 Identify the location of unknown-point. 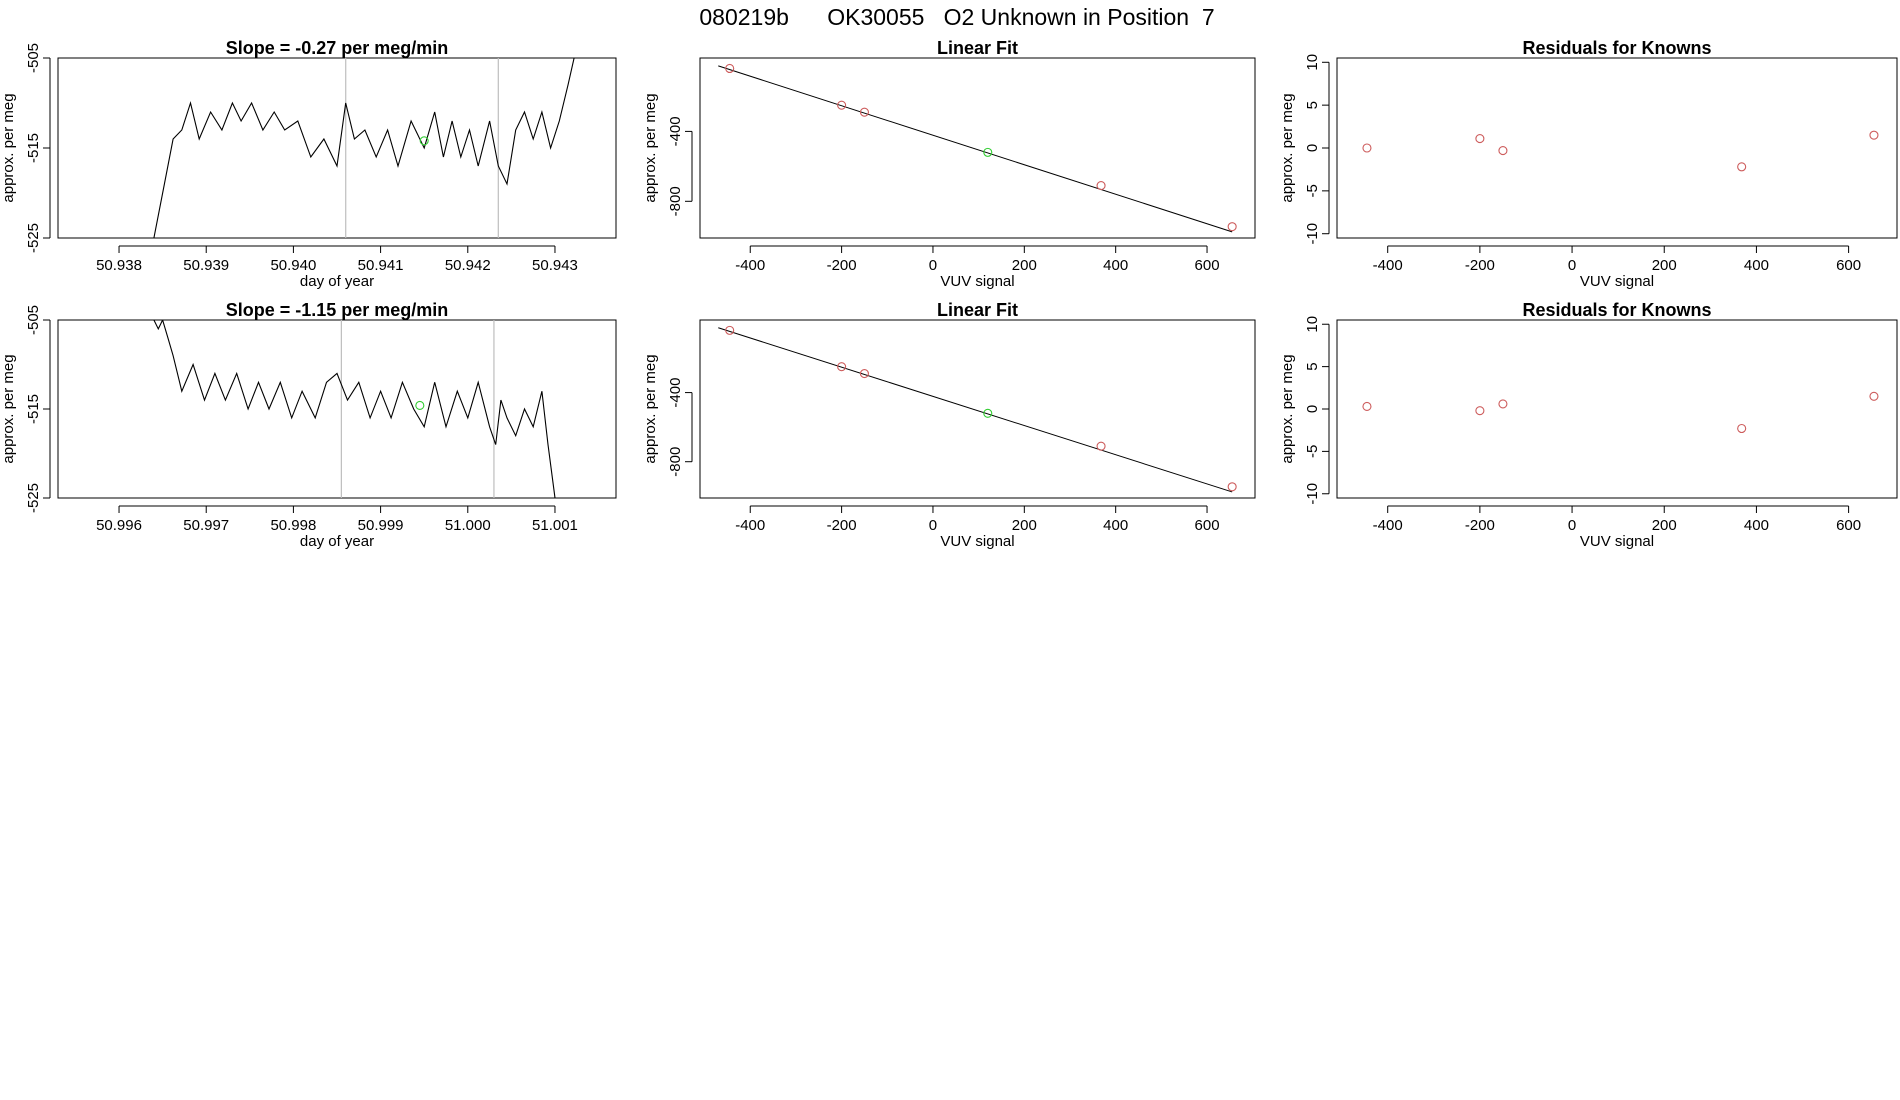
(988, 413).